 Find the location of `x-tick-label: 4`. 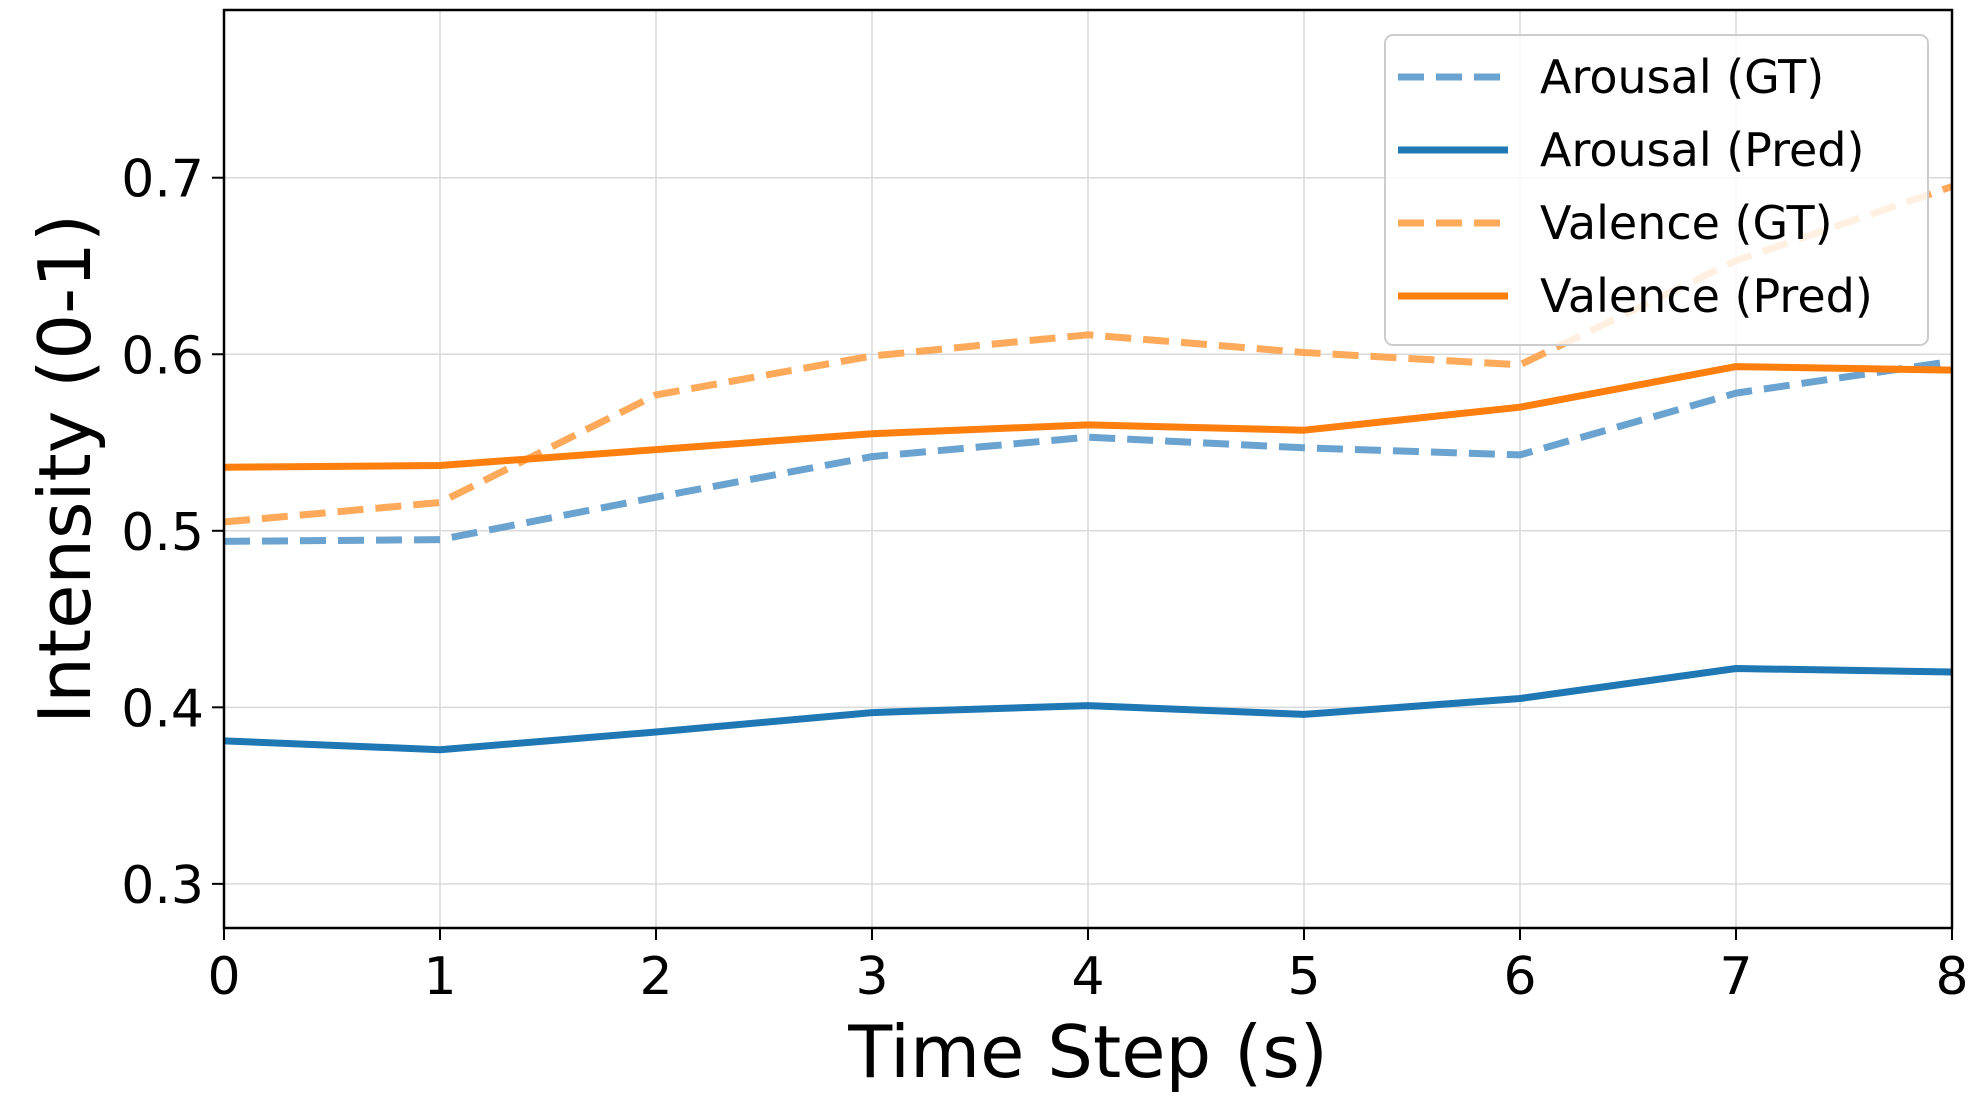

x-tick-label: 4 is located at coordinates (1087, 977).